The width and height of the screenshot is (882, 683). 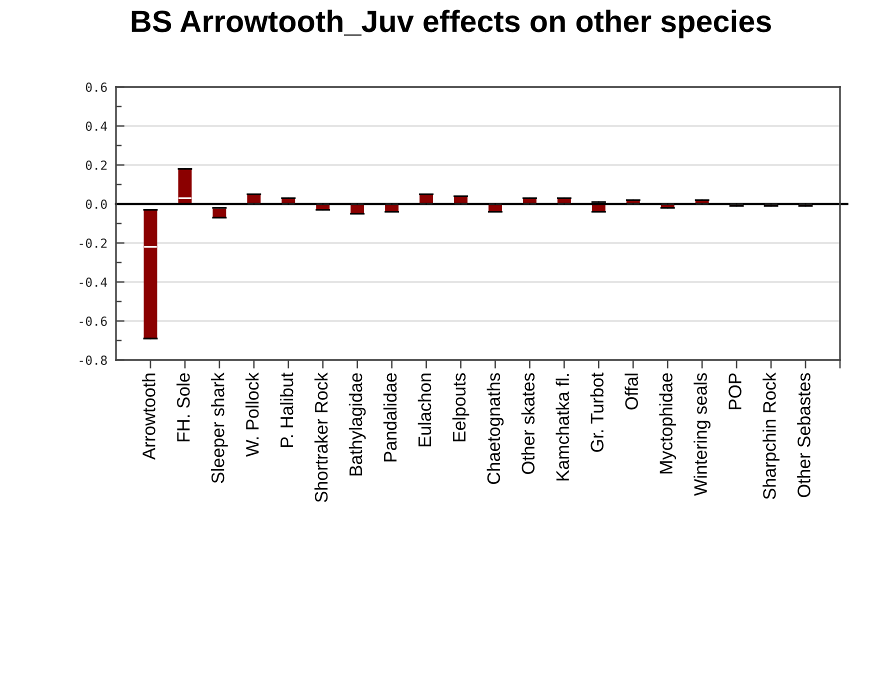 I want to click on x-tick-label: POP, so click(x=735, y=391).